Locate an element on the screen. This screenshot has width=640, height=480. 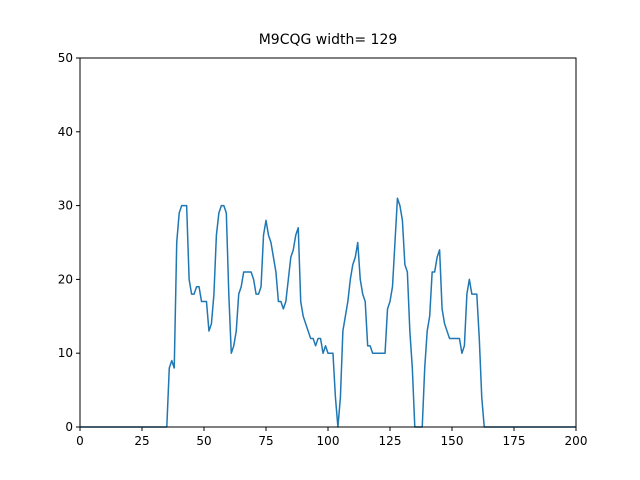
x-tick-label: 75 is located at coordinates (265, 441).